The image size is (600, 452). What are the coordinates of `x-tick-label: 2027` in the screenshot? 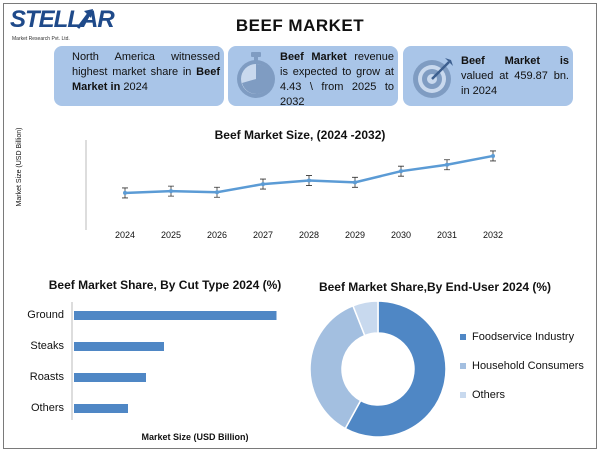 It's located at (263, 235).